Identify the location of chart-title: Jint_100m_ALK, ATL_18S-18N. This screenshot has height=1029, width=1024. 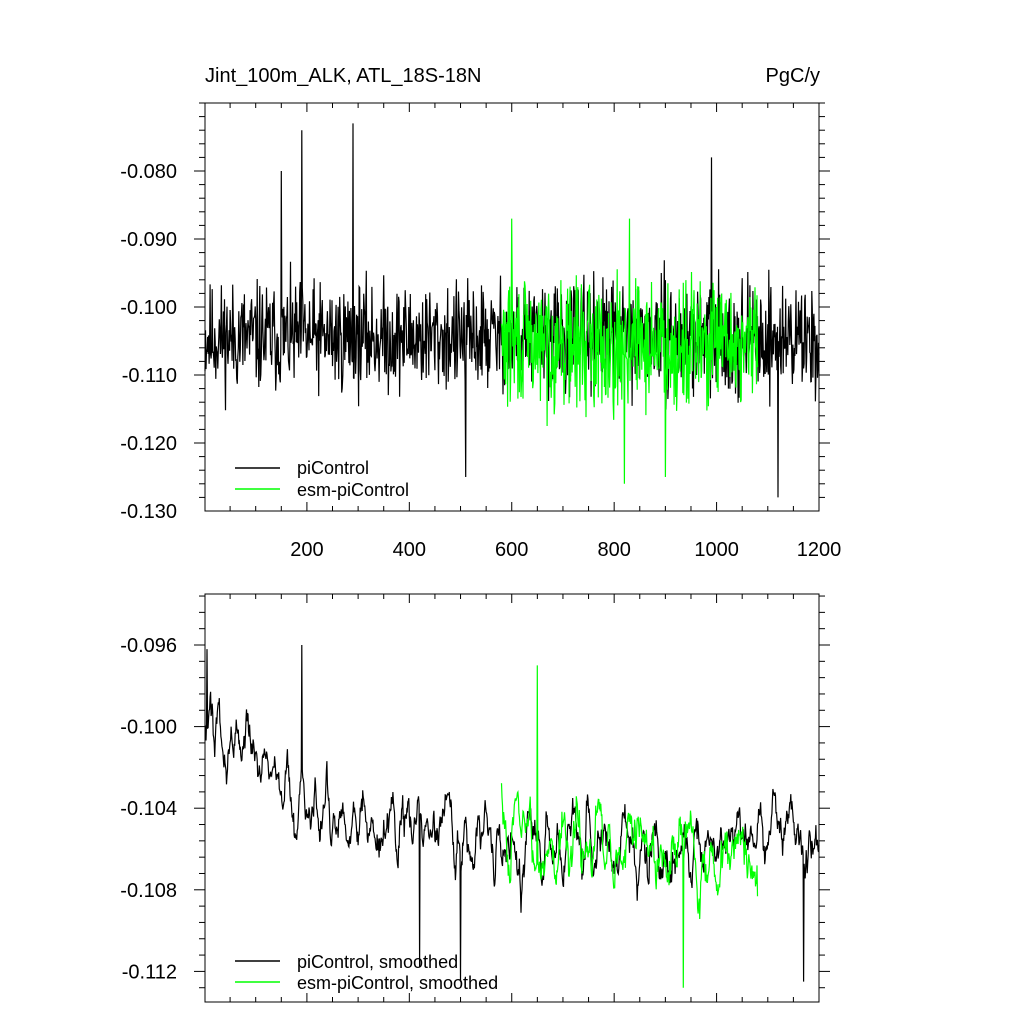
(343, 76).